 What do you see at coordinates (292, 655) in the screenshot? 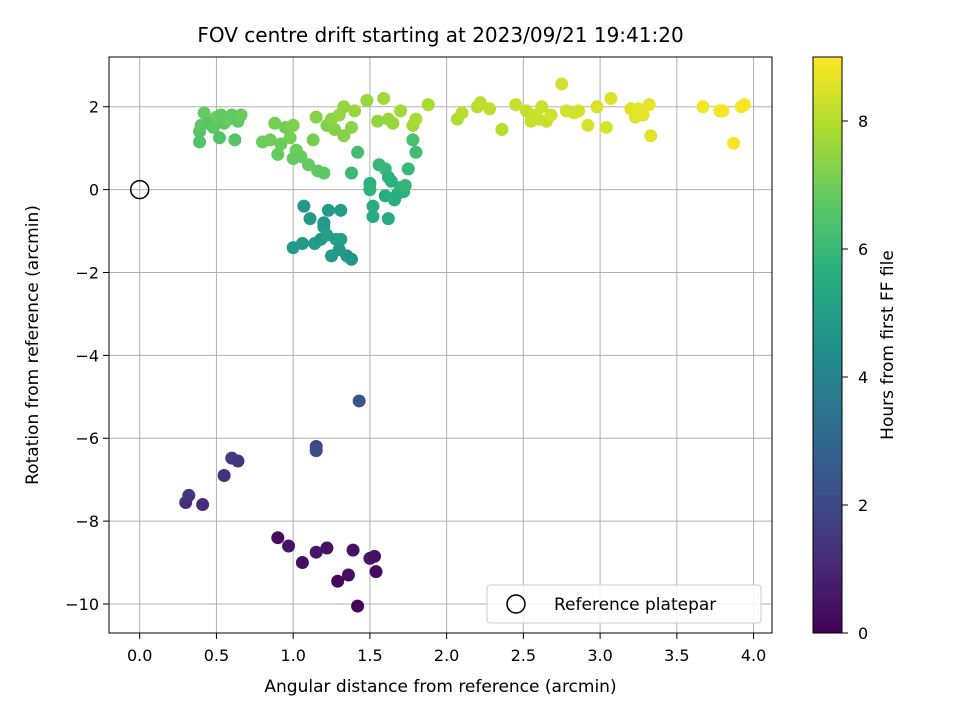
I see `x-tick-label: 1.0` at bounding box center [292, 655].